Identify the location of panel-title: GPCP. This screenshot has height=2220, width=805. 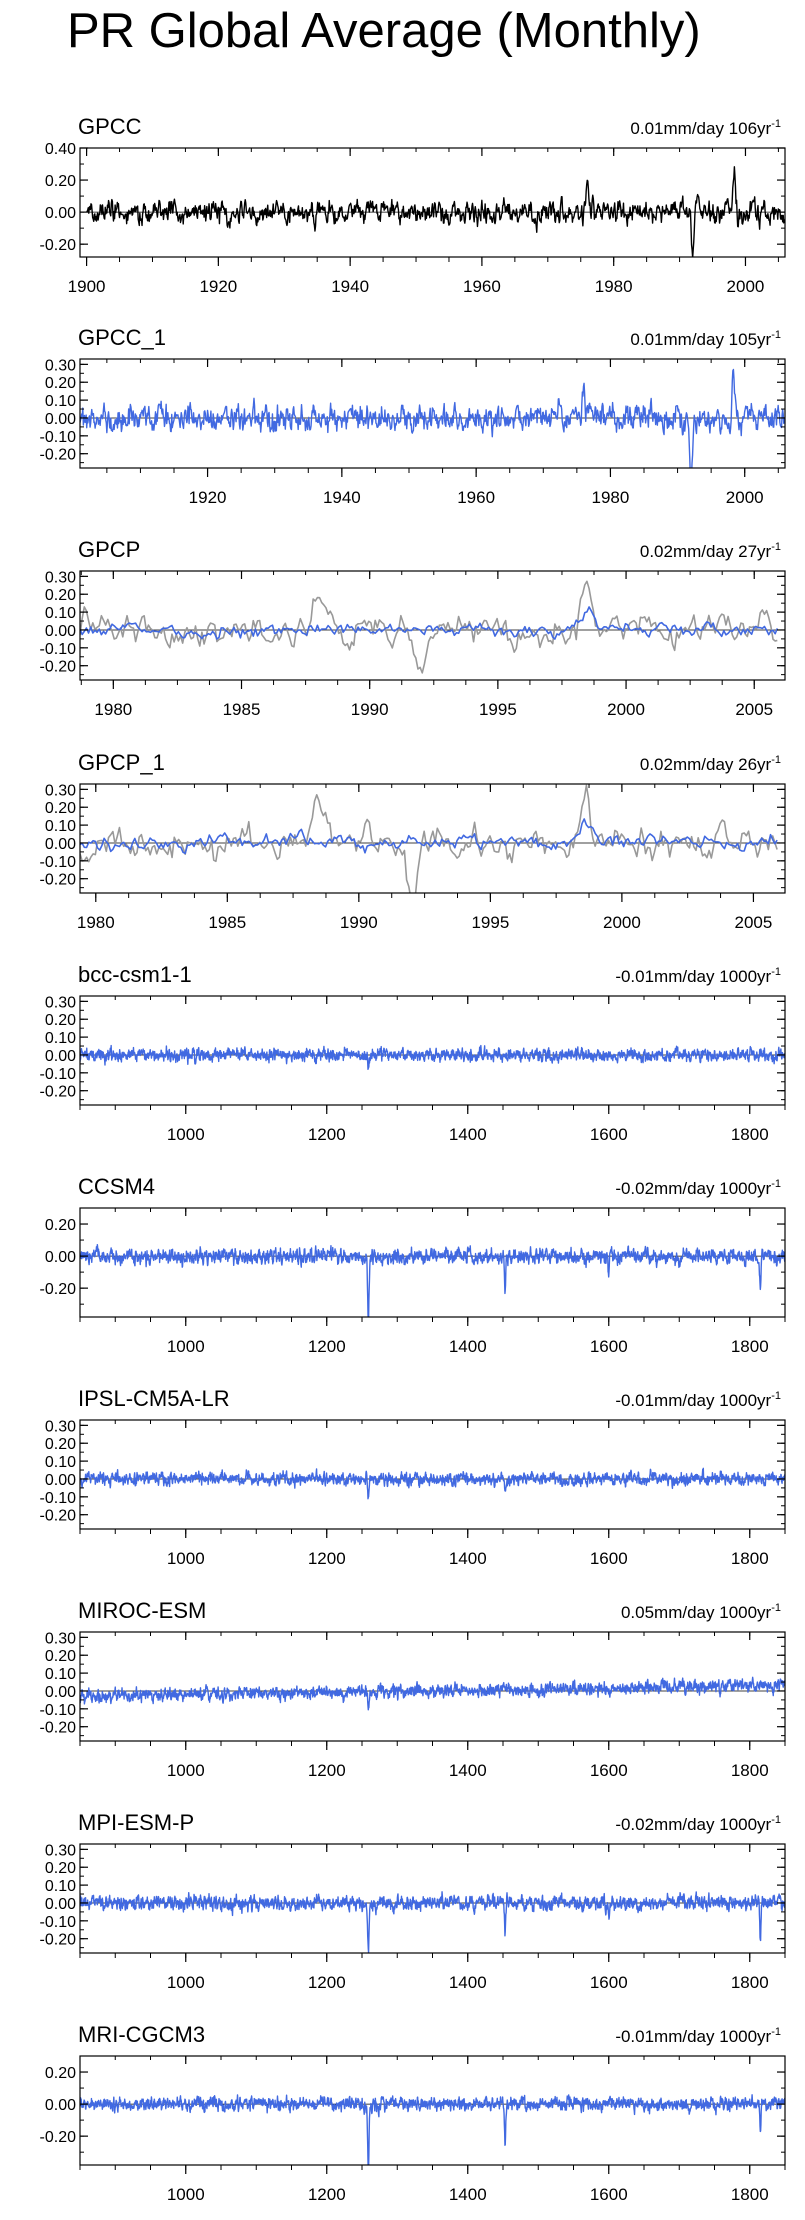
(109, 549).